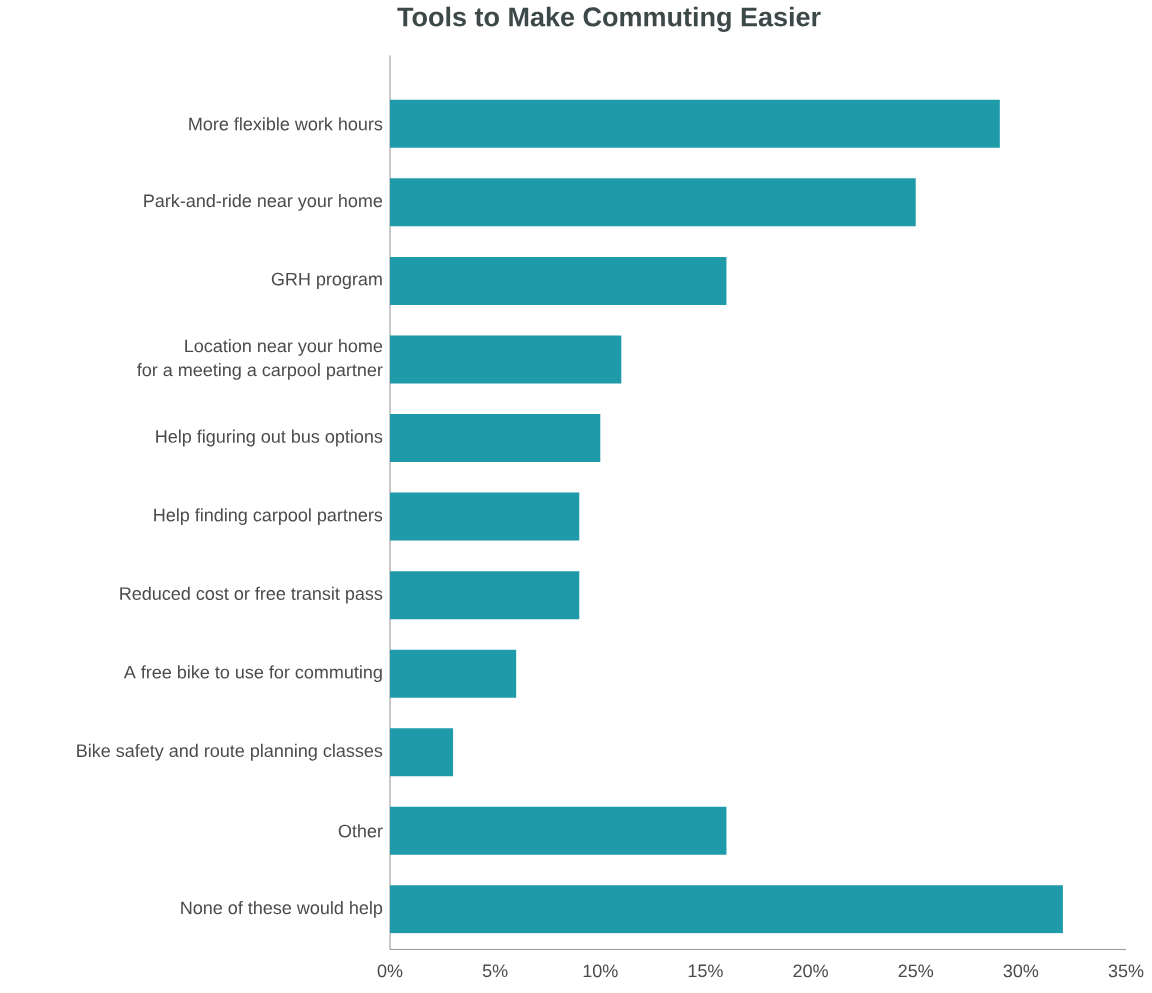  What do you see at coordinates (268, 516) in the screenshot?
I see `y-tick-label: Help finding carpool partners` at bounding box center [268, 516].